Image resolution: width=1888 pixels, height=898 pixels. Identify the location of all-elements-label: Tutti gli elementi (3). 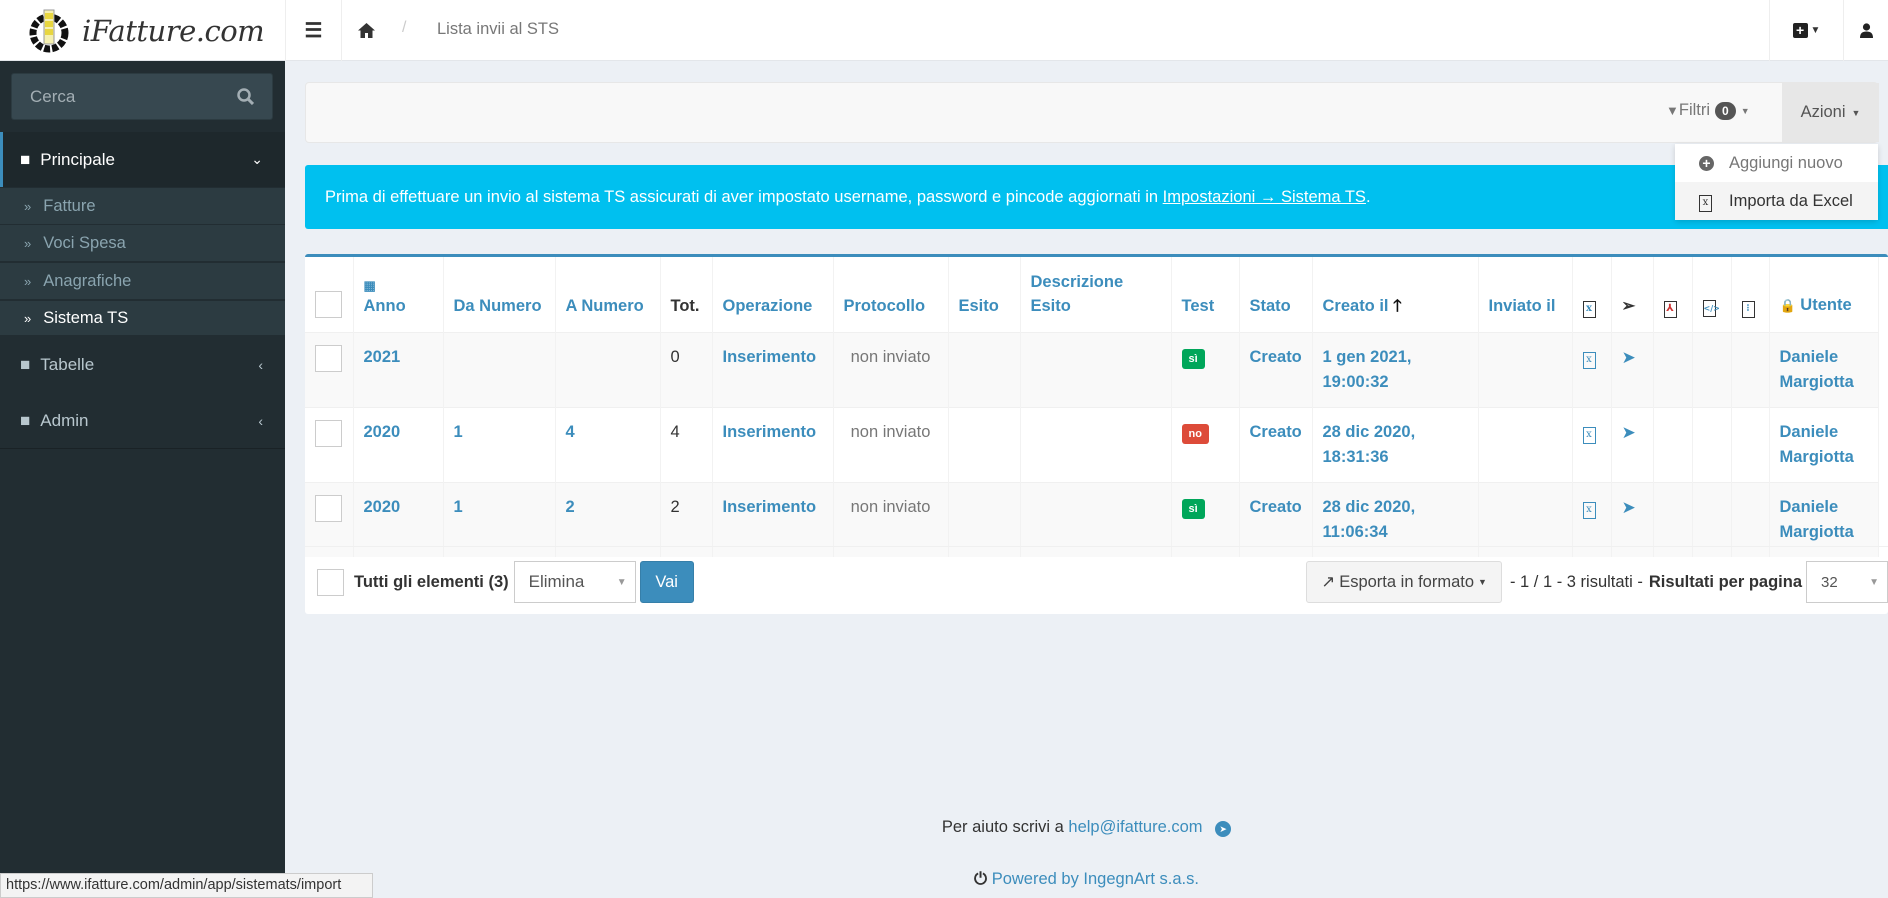
(431, 581).